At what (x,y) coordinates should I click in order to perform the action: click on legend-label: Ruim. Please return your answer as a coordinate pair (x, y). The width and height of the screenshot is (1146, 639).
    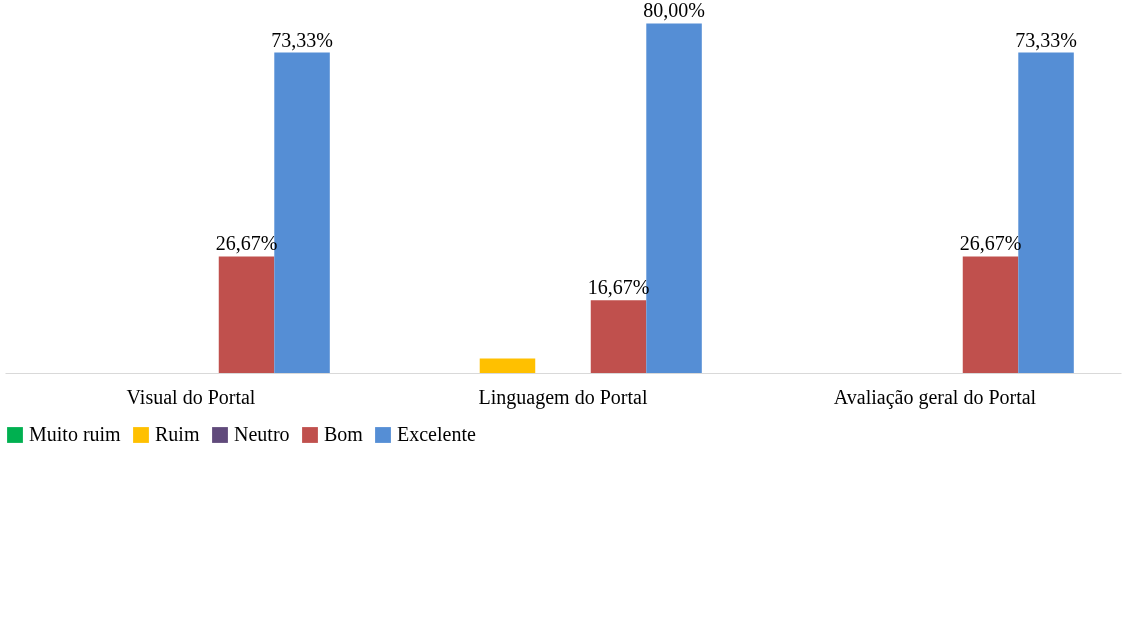
    Looking at the image, I should click on (177, 434).